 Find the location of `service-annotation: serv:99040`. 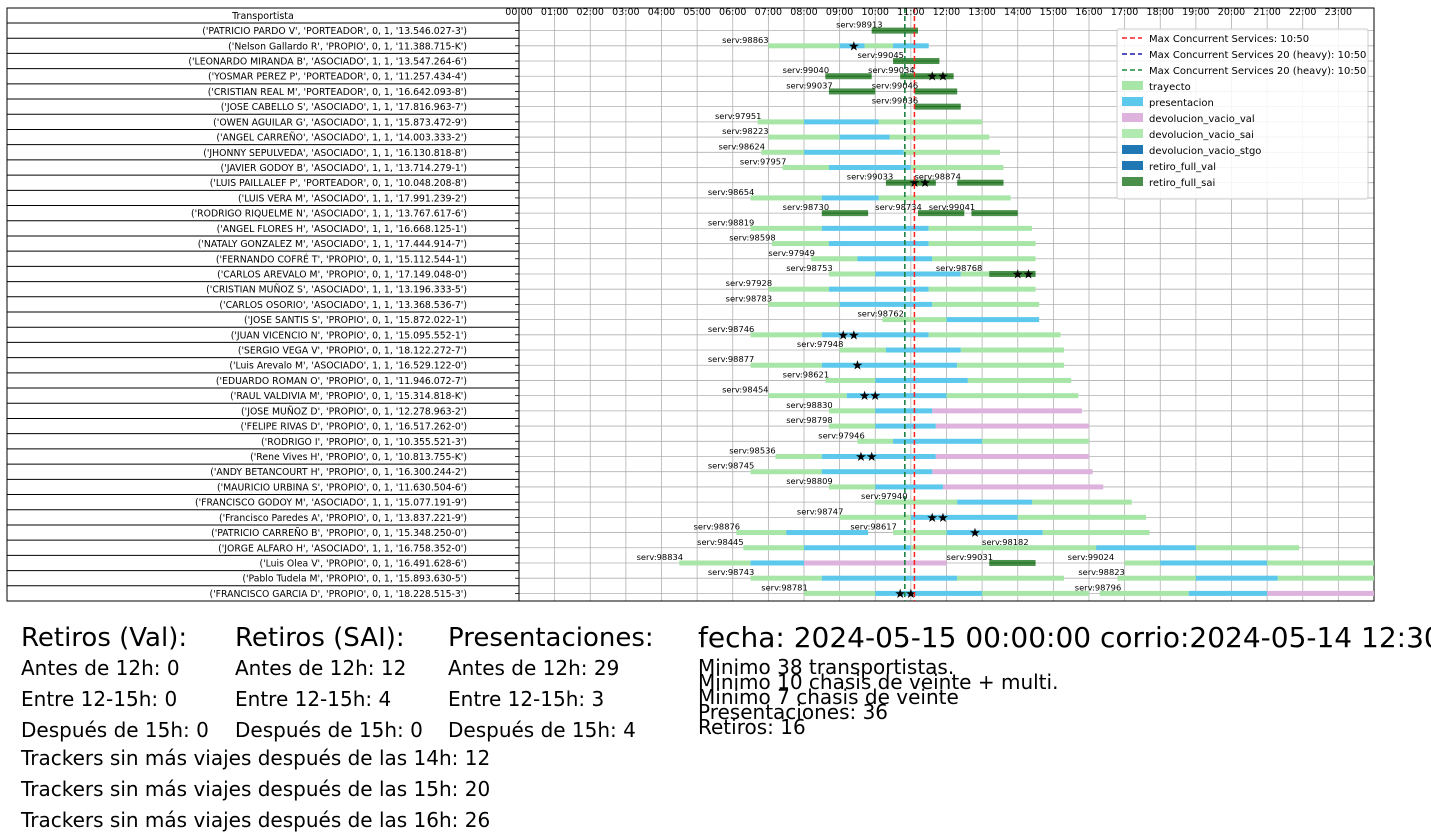

service-annotation: serv:99040 is located at coordinates (806, 70).